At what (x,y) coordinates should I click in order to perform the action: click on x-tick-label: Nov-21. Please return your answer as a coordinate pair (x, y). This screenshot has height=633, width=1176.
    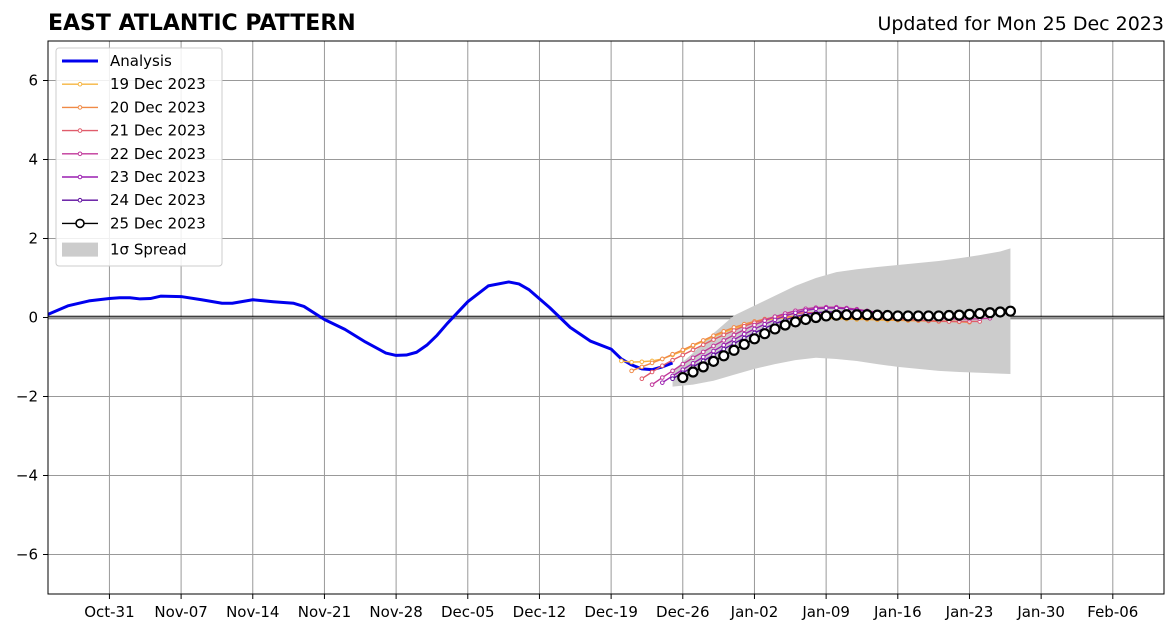
    Looking at the image, I should click on (324, 612).